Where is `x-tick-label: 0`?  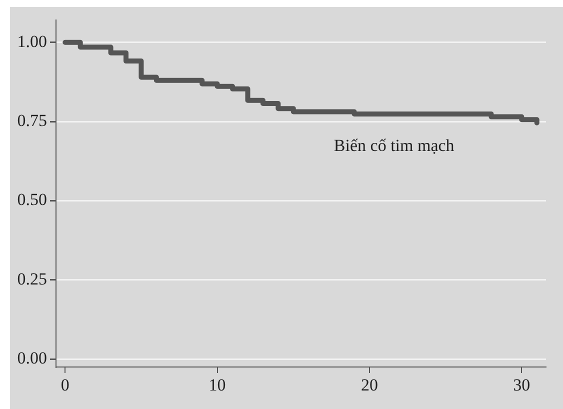 x-tick-label: 0 is located at coordinates (65, 385).